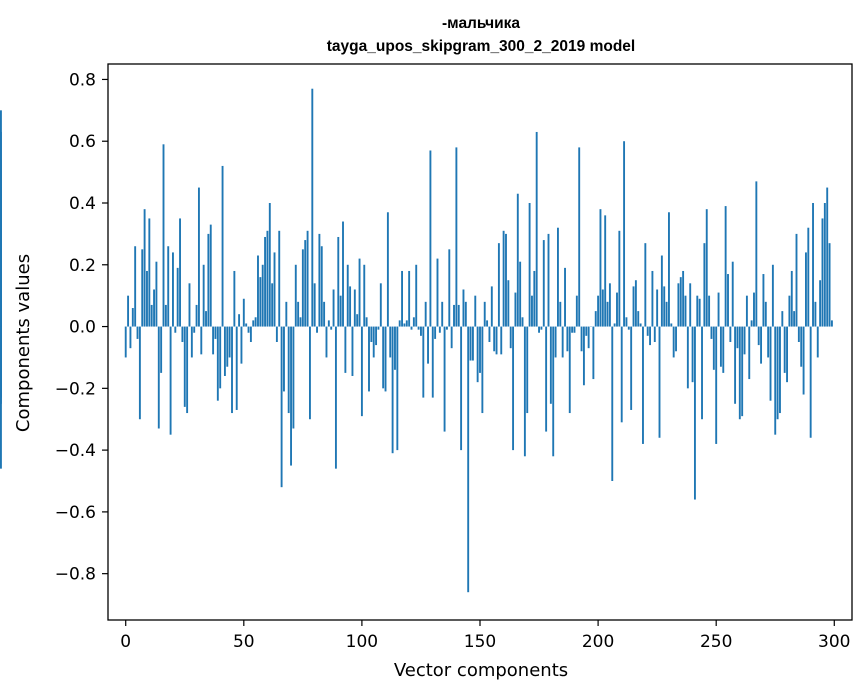 The image size is (867, 696). Describe the element at coordinates (598, 642) in the screenshot. I see `x-tick-label: 200` at that location.